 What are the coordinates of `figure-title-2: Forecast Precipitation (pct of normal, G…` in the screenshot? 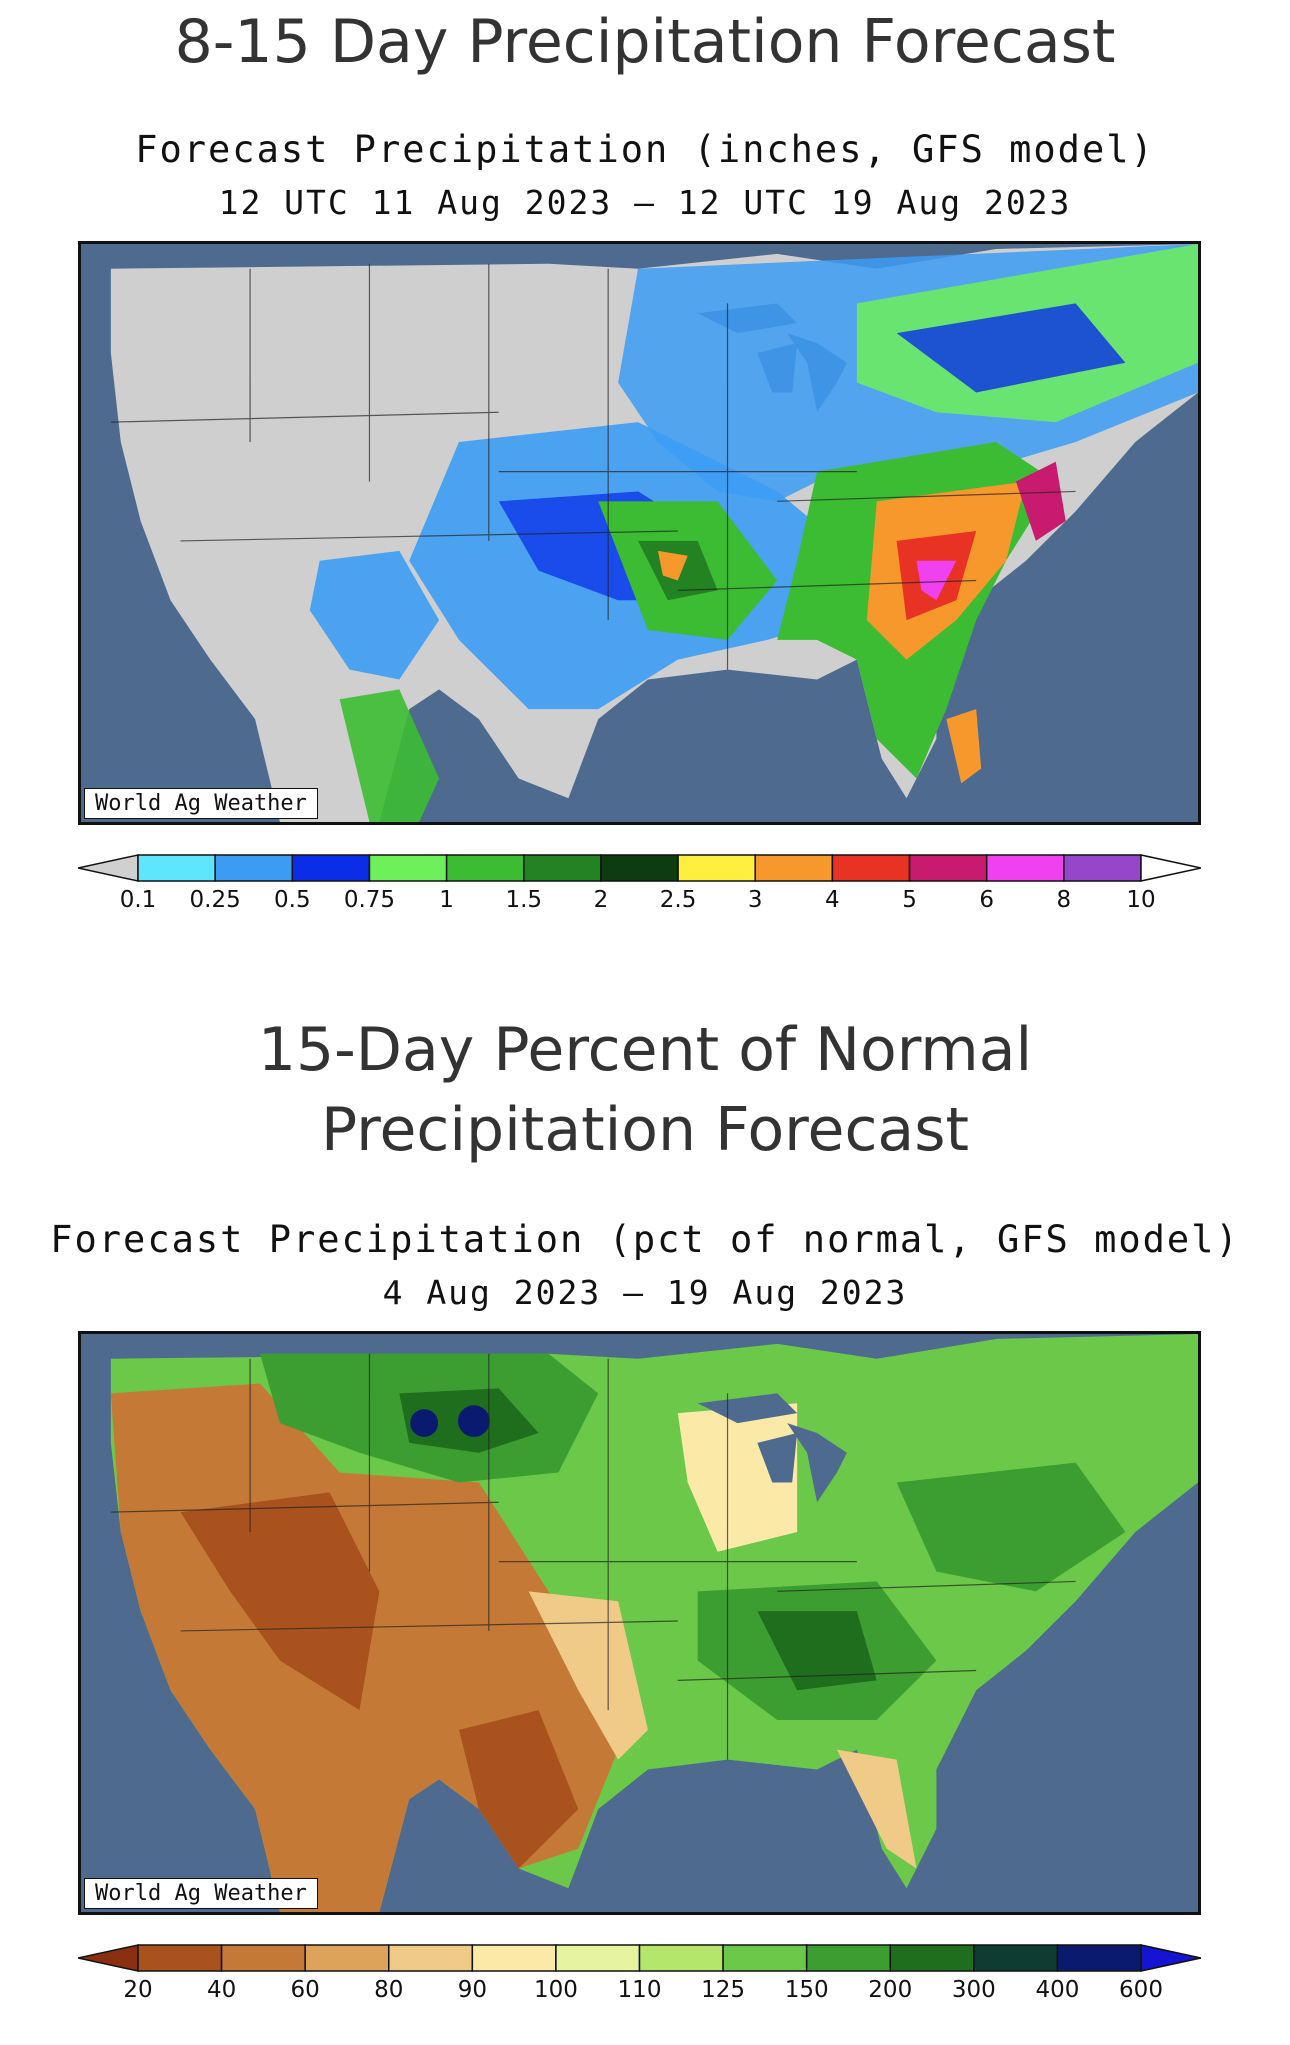 It's located at (645, 1239).